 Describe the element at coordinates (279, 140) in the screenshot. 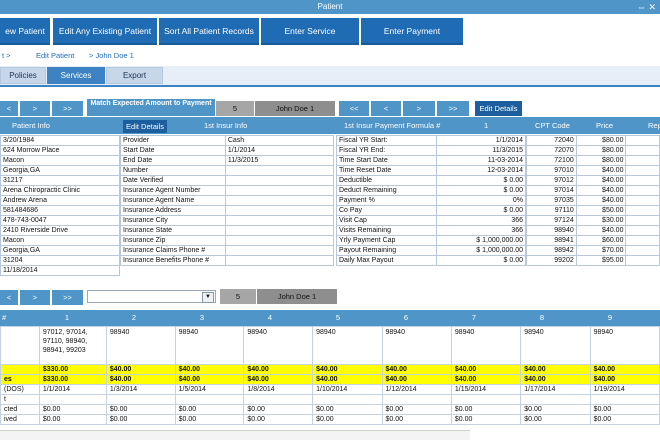

I see `insur-field-value: Cash` at that location.